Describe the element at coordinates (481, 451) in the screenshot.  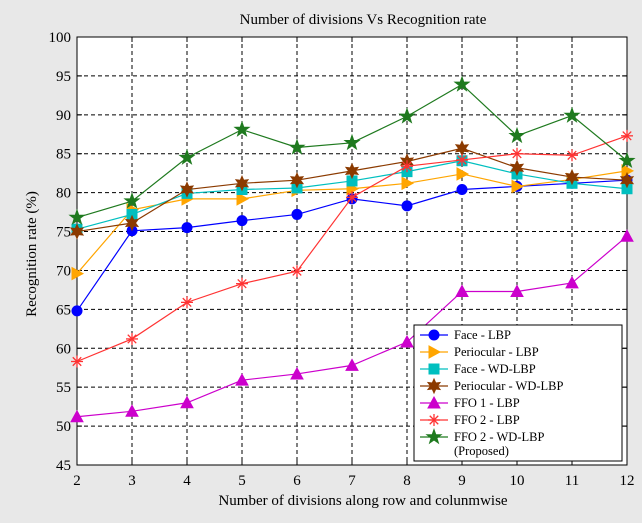
I see `legend-label-line2: (Proposed)` at that location.